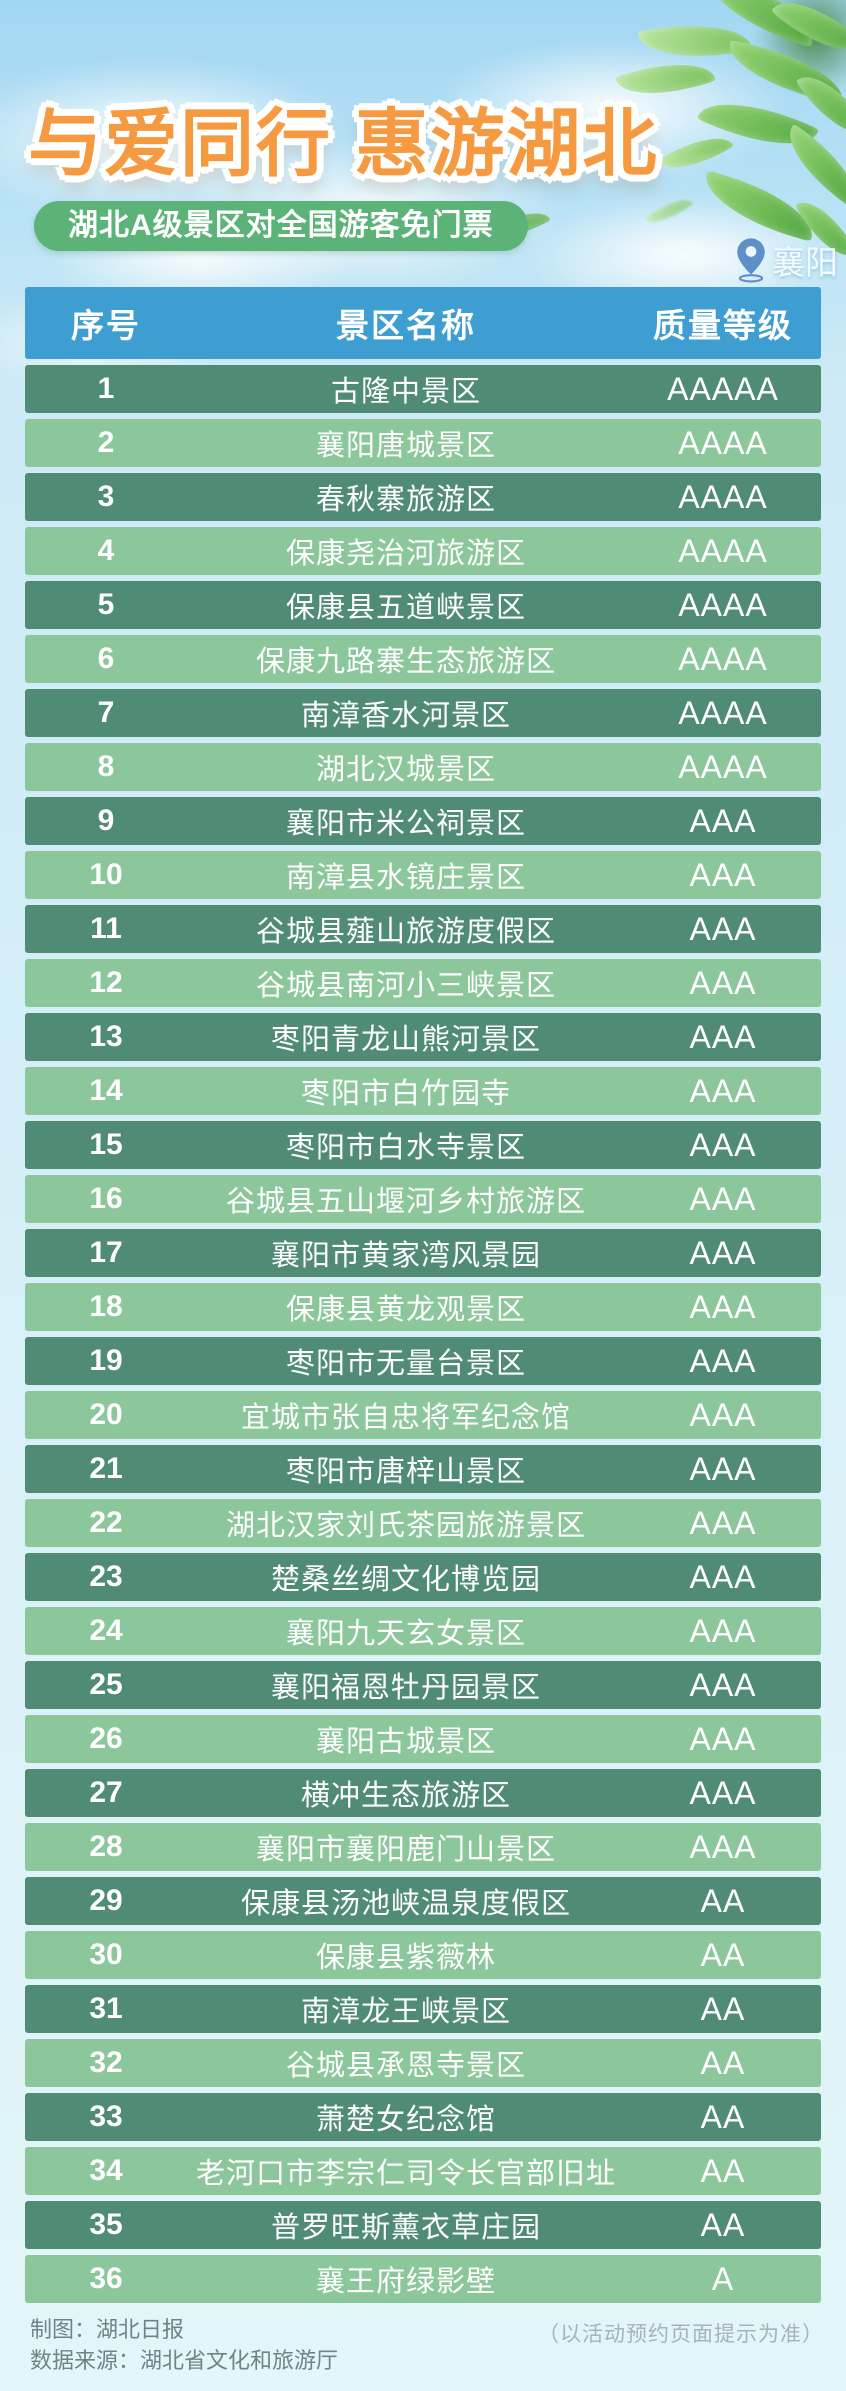 The image size is (846, 2391). Describe the element at coordinates (805, 262) in the screenshot. I see `location-label: 襄阳` at that location.